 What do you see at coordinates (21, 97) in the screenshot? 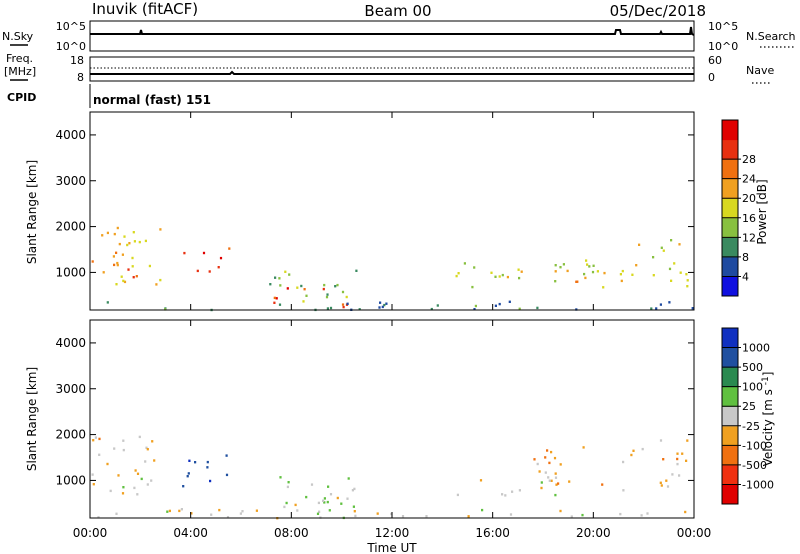
I see `cpid-label: CPID` at bounding box center [21, 97].